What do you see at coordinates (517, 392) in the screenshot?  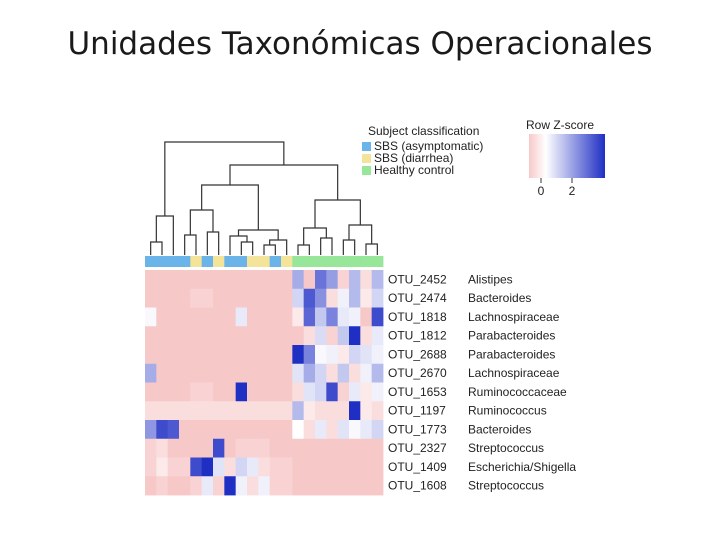 I see `row-label-taxon: Ruminococcaceae` at bounding box center [517, 392].